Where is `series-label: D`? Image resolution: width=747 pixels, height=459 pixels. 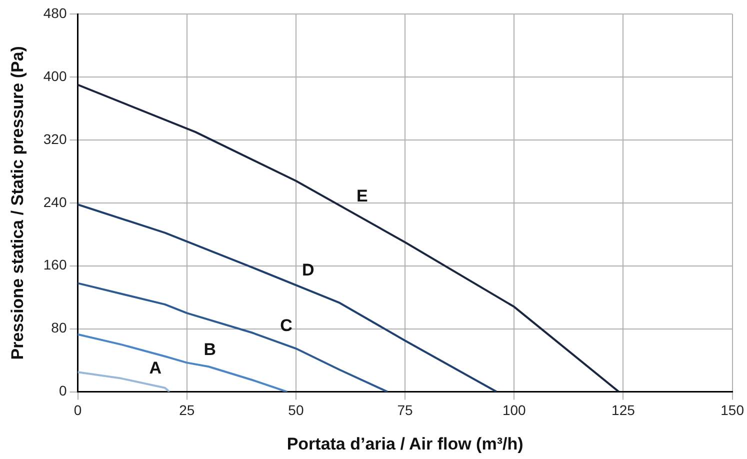
series-label: D is located at coordinates (308, 270).